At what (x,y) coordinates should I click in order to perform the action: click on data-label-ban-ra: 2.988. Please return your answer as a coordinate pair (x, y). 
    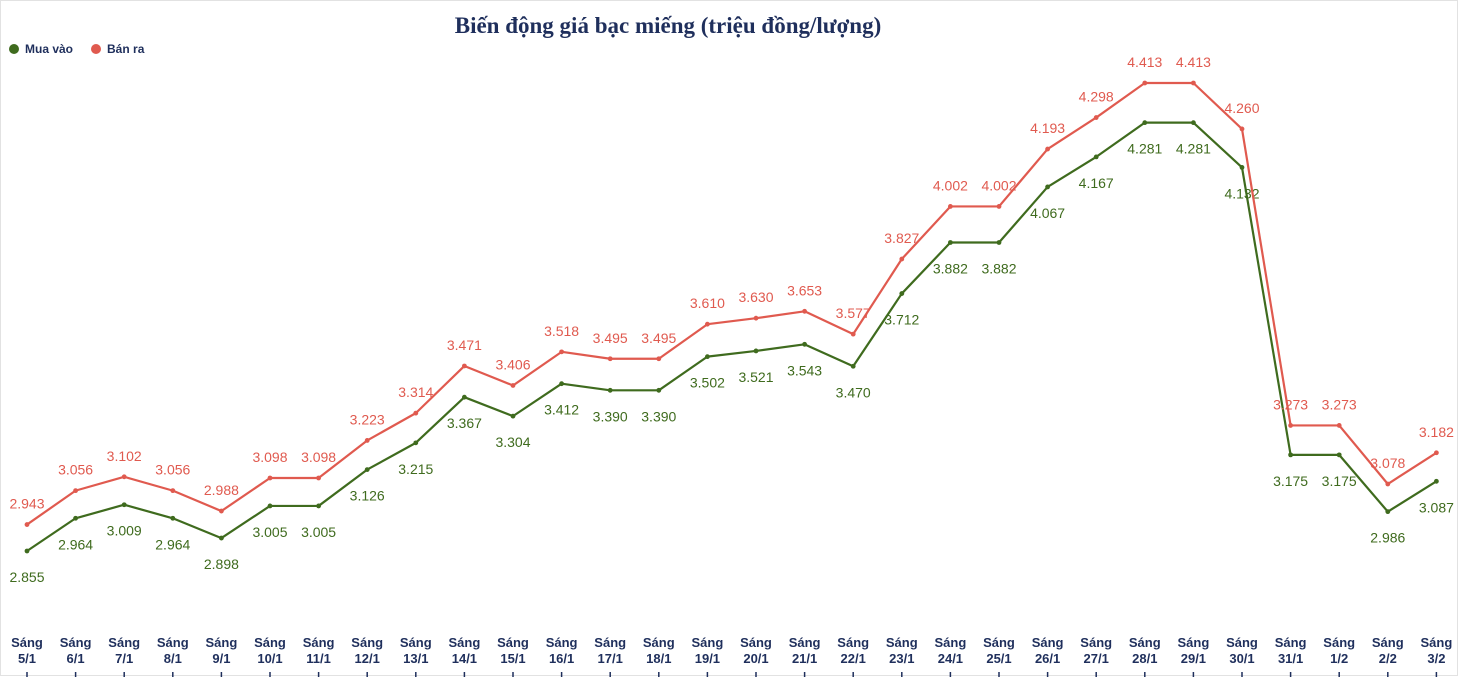
    Looking at the image, I should click on (221, 490).